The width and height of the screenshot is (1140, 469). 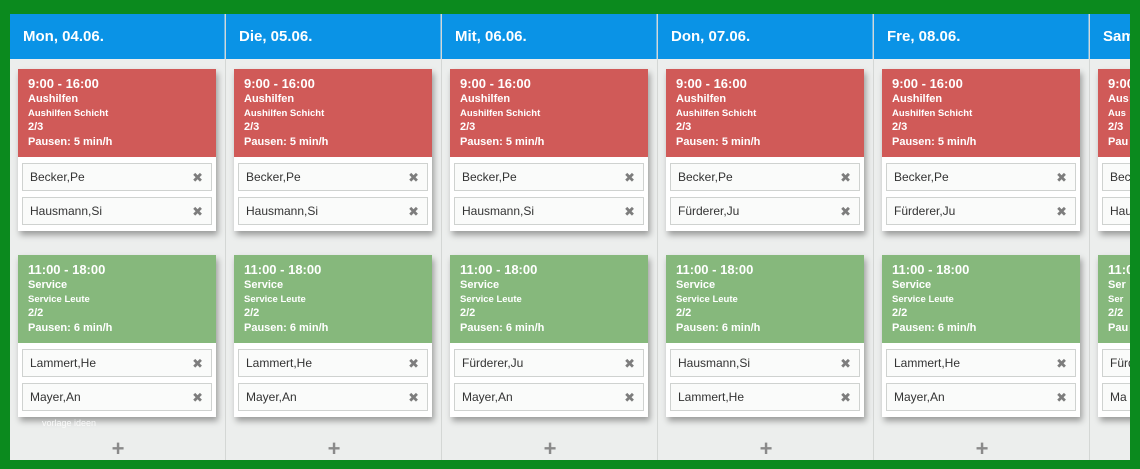 I want to click on shift-pause: Pausen: 6 min/h, so click(x=934, y=328).